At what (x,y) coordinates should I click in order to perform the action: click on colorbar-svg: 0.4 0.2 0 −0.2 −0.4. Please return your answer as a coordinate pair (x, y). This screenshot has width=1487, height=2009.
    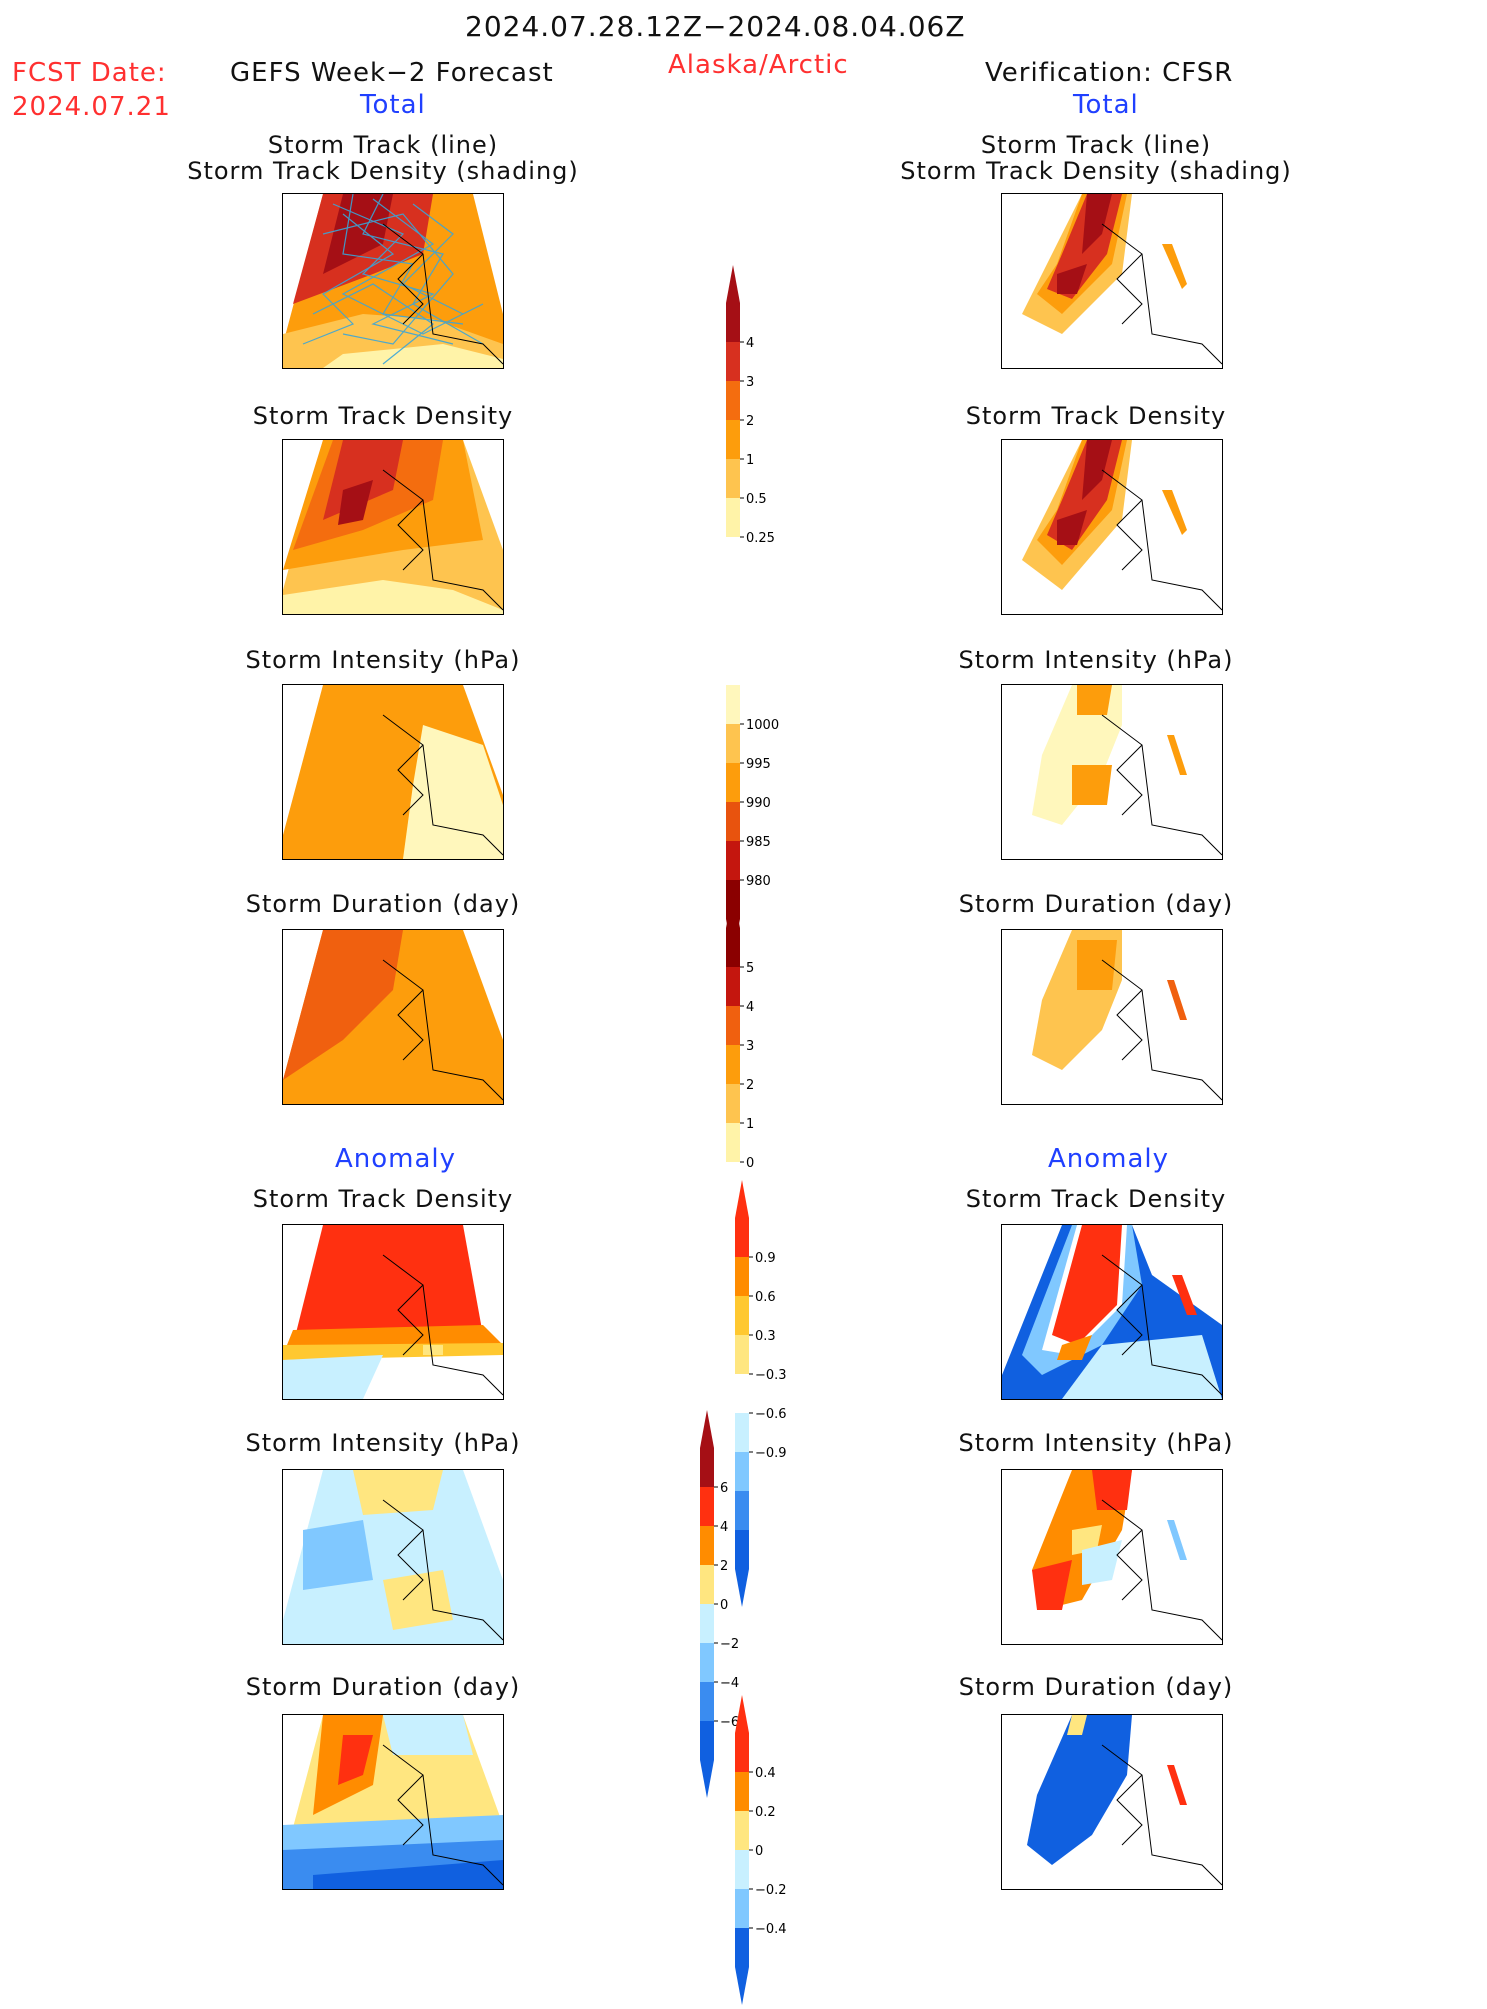
    Looking at the image, I should click on (761, 1850).